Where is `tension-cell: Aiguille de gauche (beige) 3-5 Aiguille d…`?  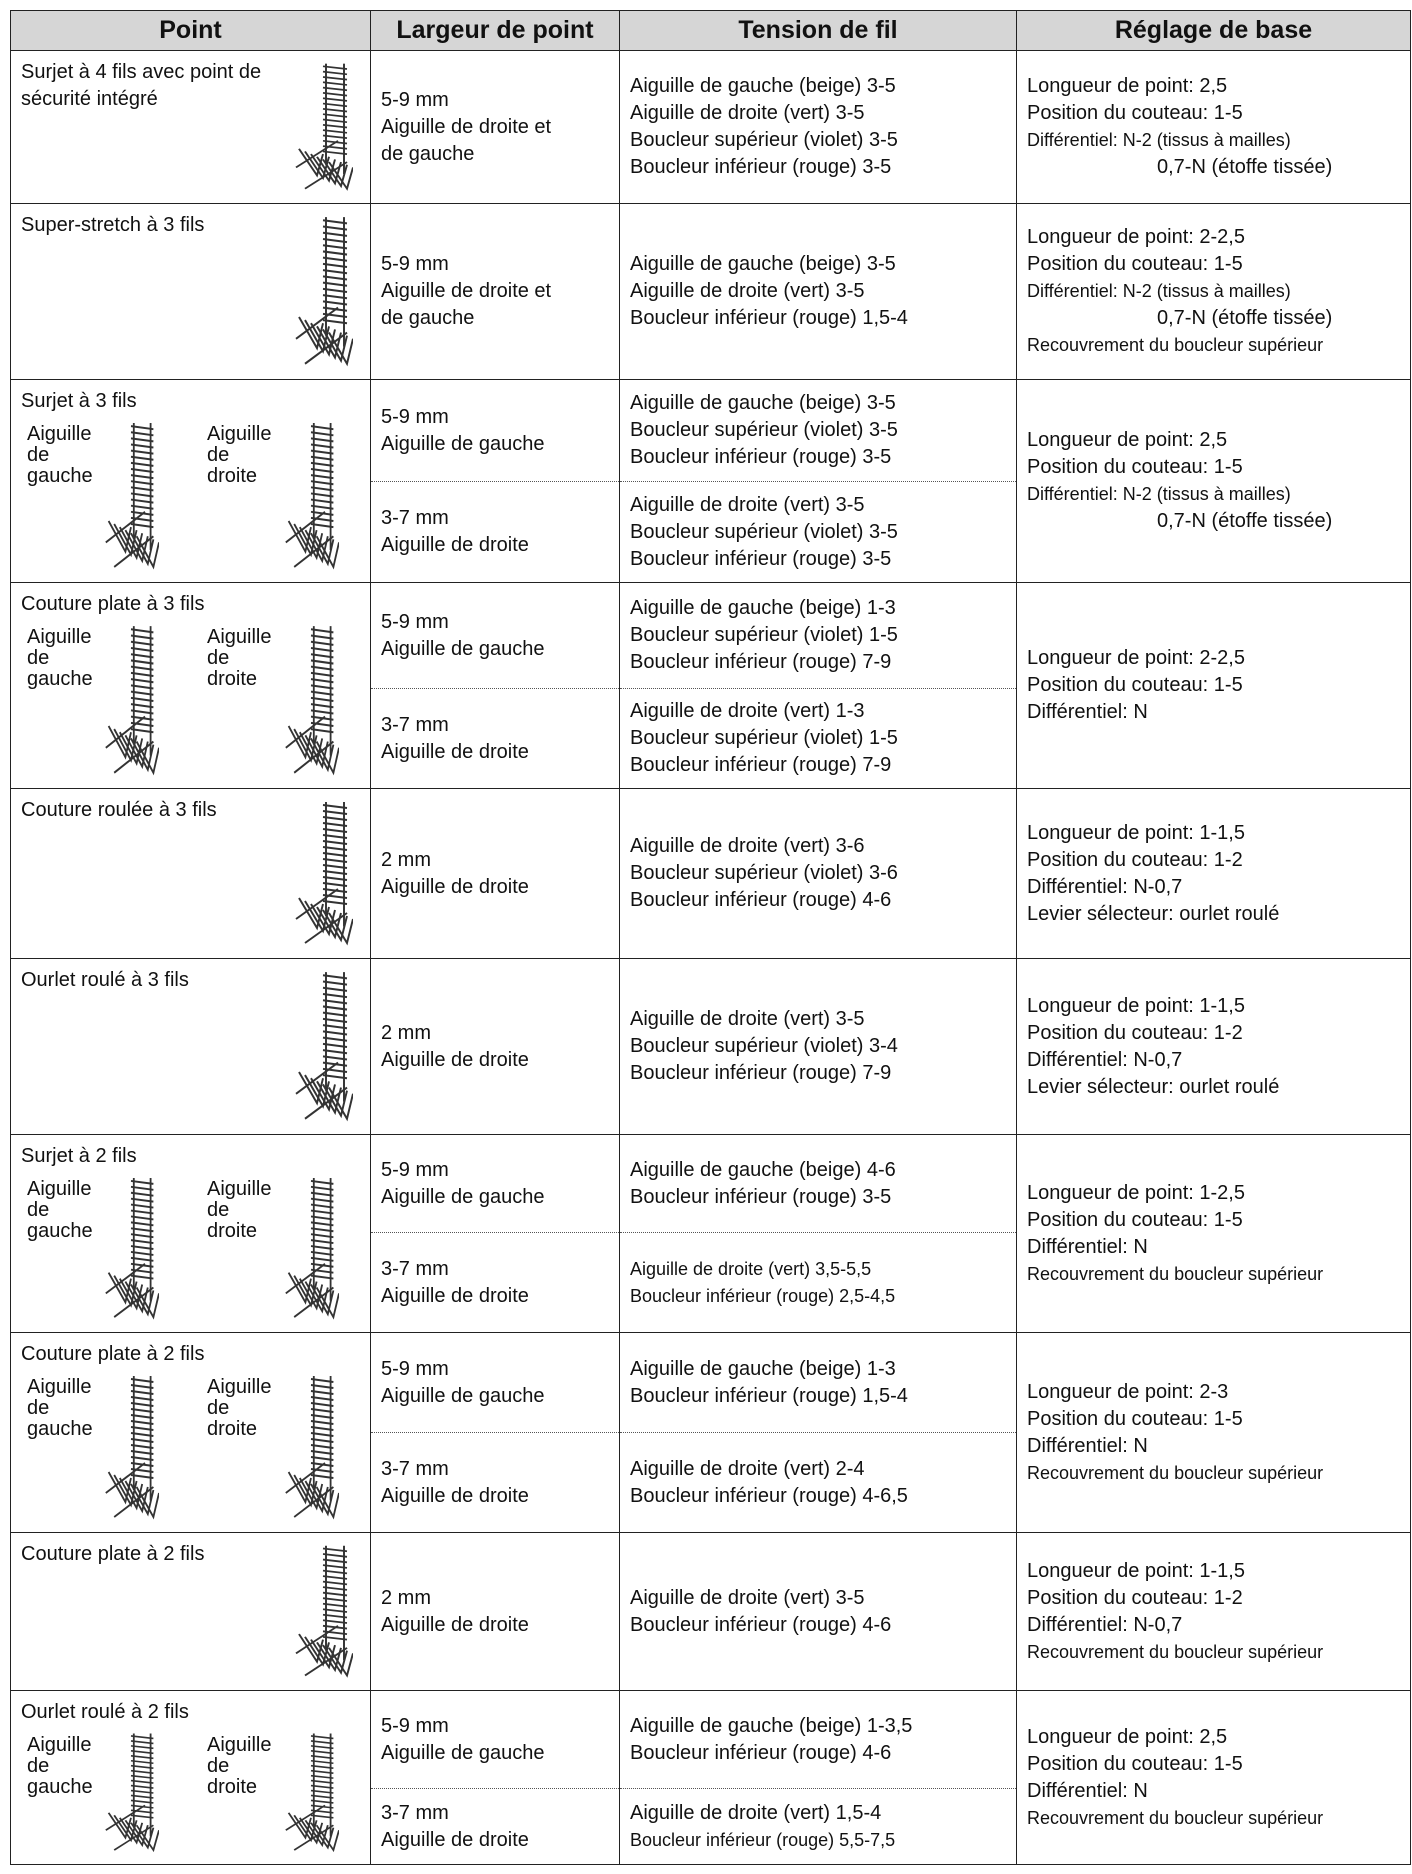
tension-cell: Aiguille de gauche (beige) 3-5 Aiguille d… is located at coordinates (818, 127).